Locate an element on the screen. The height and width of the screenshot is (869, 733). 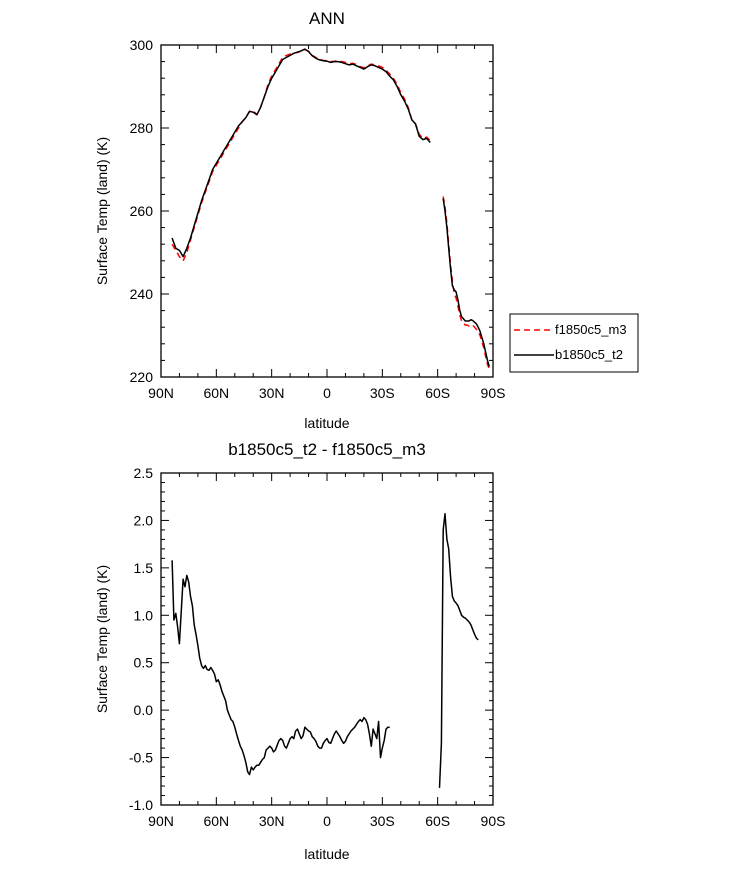
series-lines is located at coordinates (325, 650).